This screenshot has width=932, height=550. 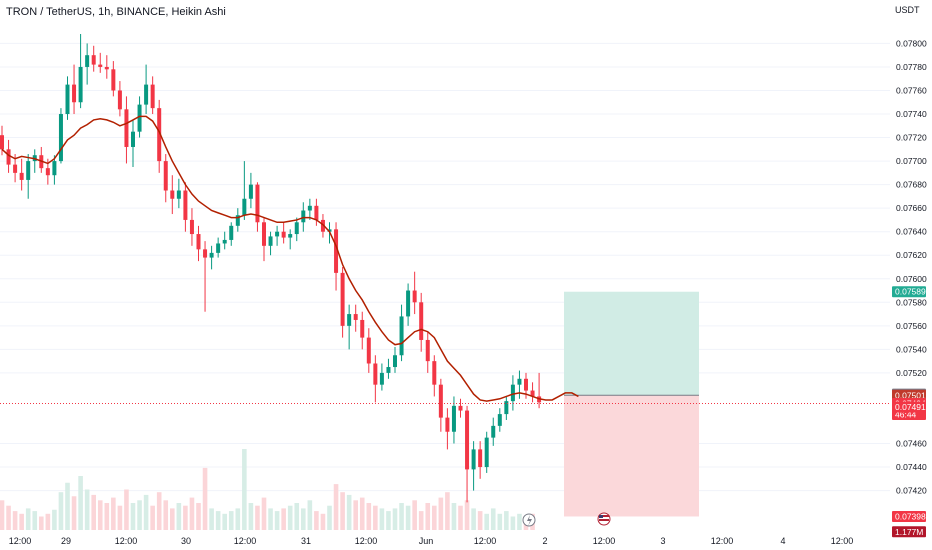 What do you see at coordinates (907, 10) in the screenshot?
I see `currency-unit-label: USDT` at bounding box center [907, 10].